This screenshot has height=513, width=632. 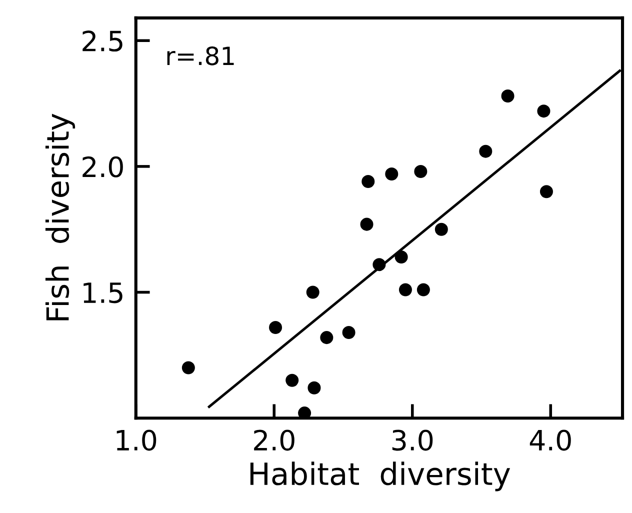 I want to click on x-tick-label: 1.0, so click(x=136, y=440).